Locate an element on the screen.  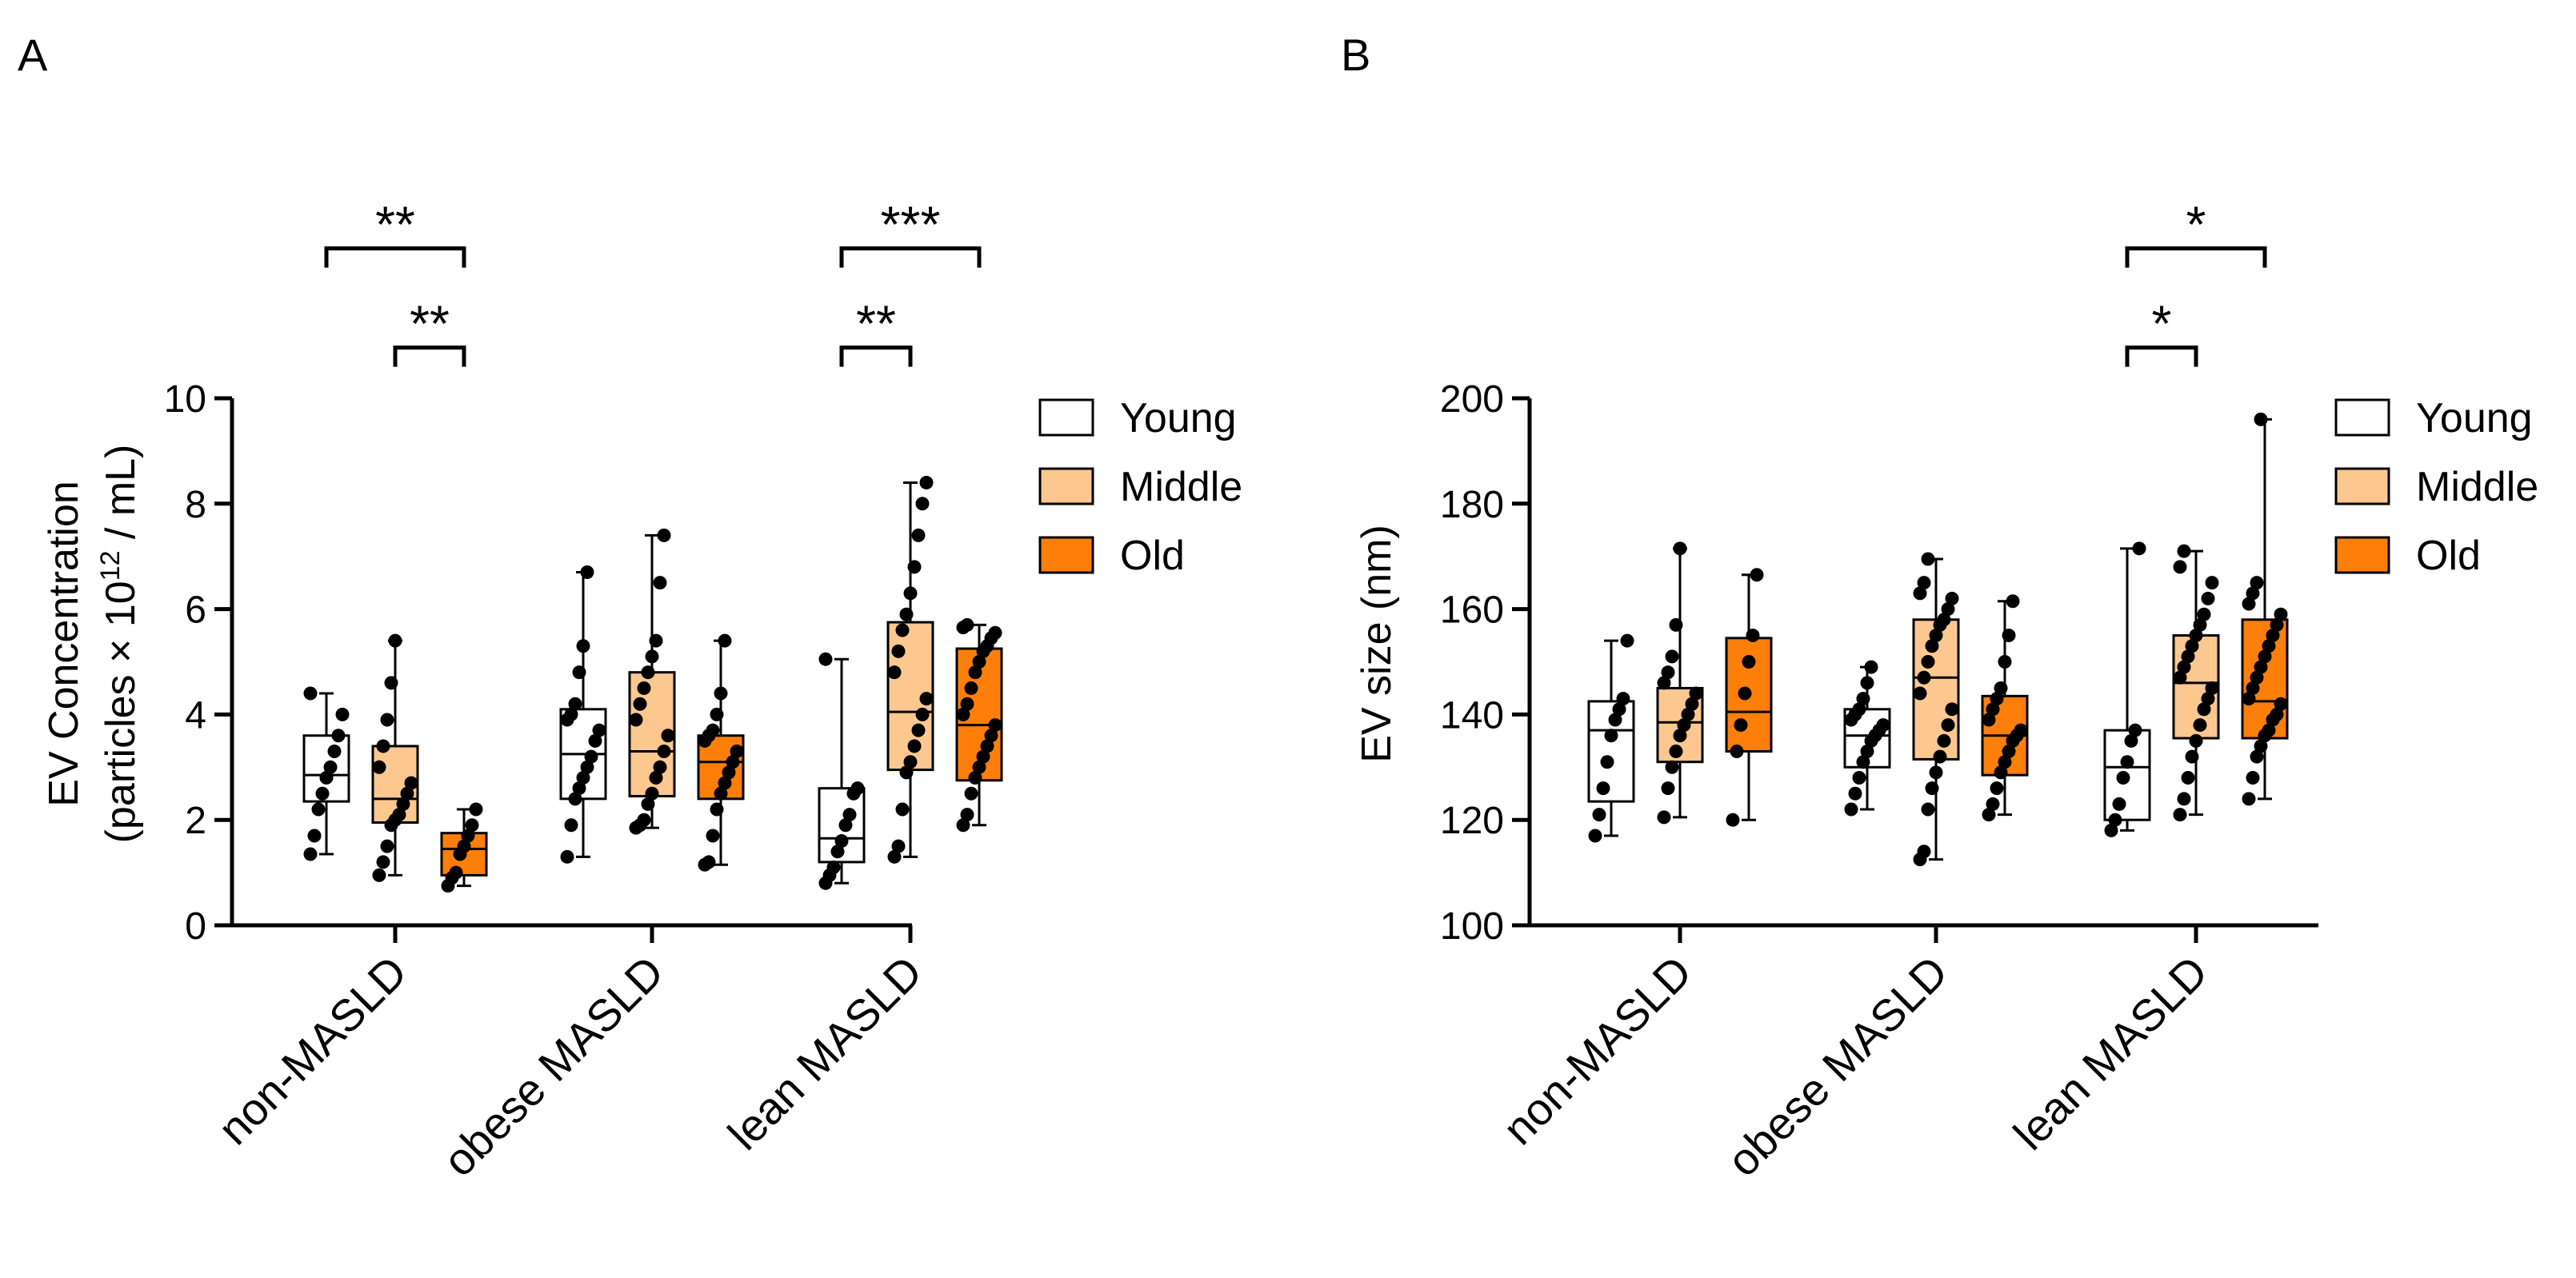
significance-label: ** is located at coordinates (395, 225).